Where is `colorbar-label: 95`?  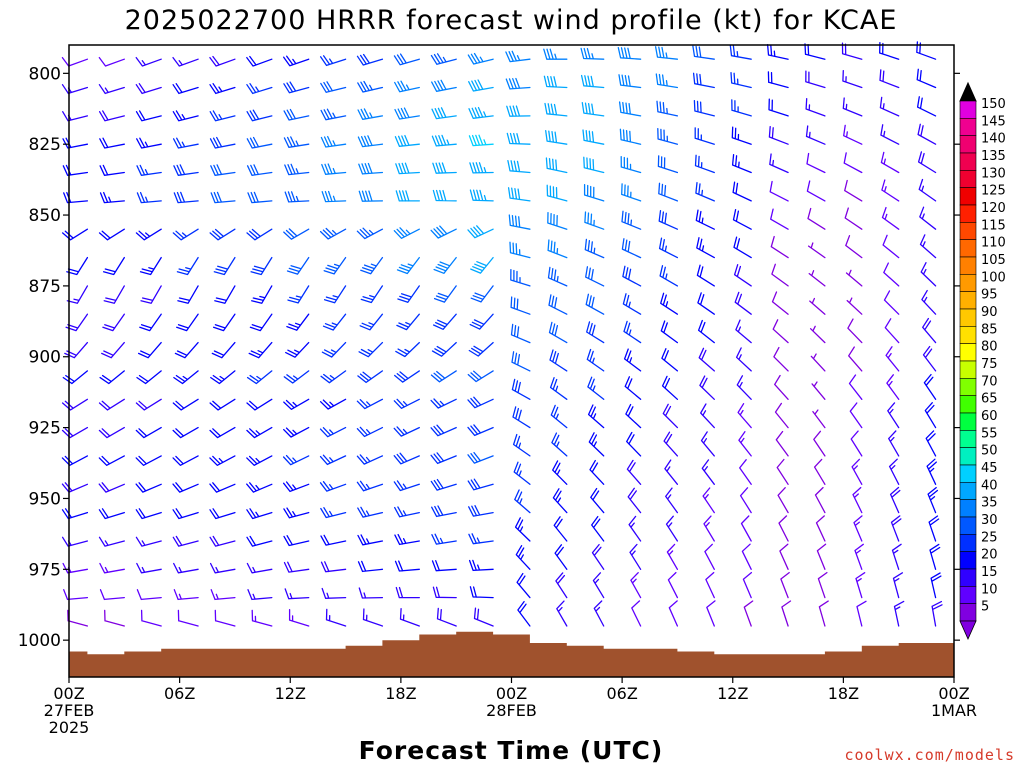
colorbar-label: 95 is located at coordinates (989, 295).